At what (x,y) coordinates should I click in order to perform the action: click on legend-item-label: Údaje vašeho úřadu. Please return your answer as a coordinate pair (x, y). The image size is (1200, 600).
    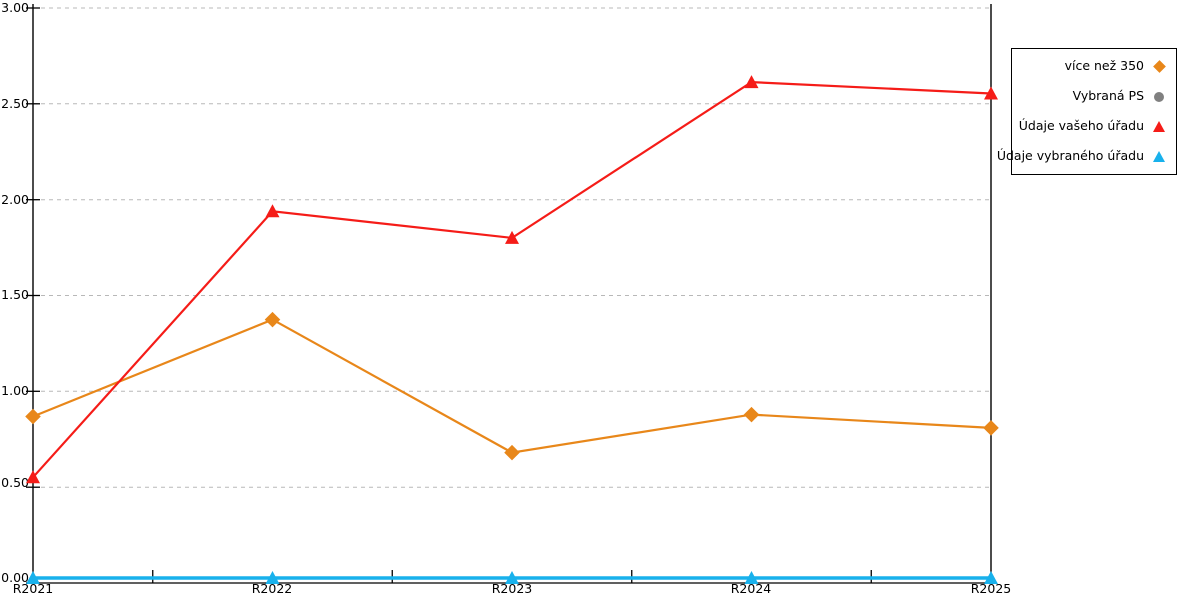
    Looking at the image, I should click on (1081, 126).